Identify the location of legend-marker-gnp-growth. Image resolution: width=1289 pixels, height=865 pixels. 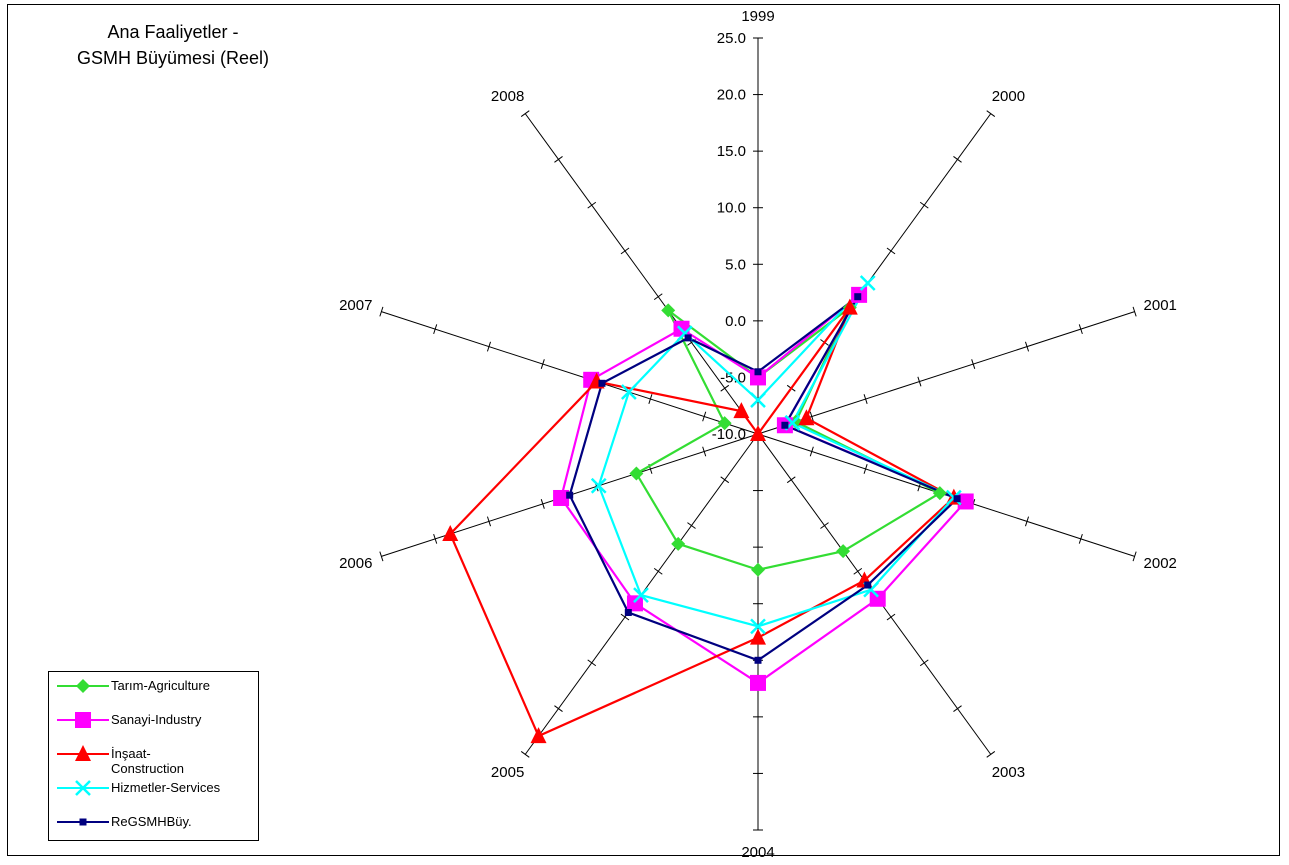
(83, 822).